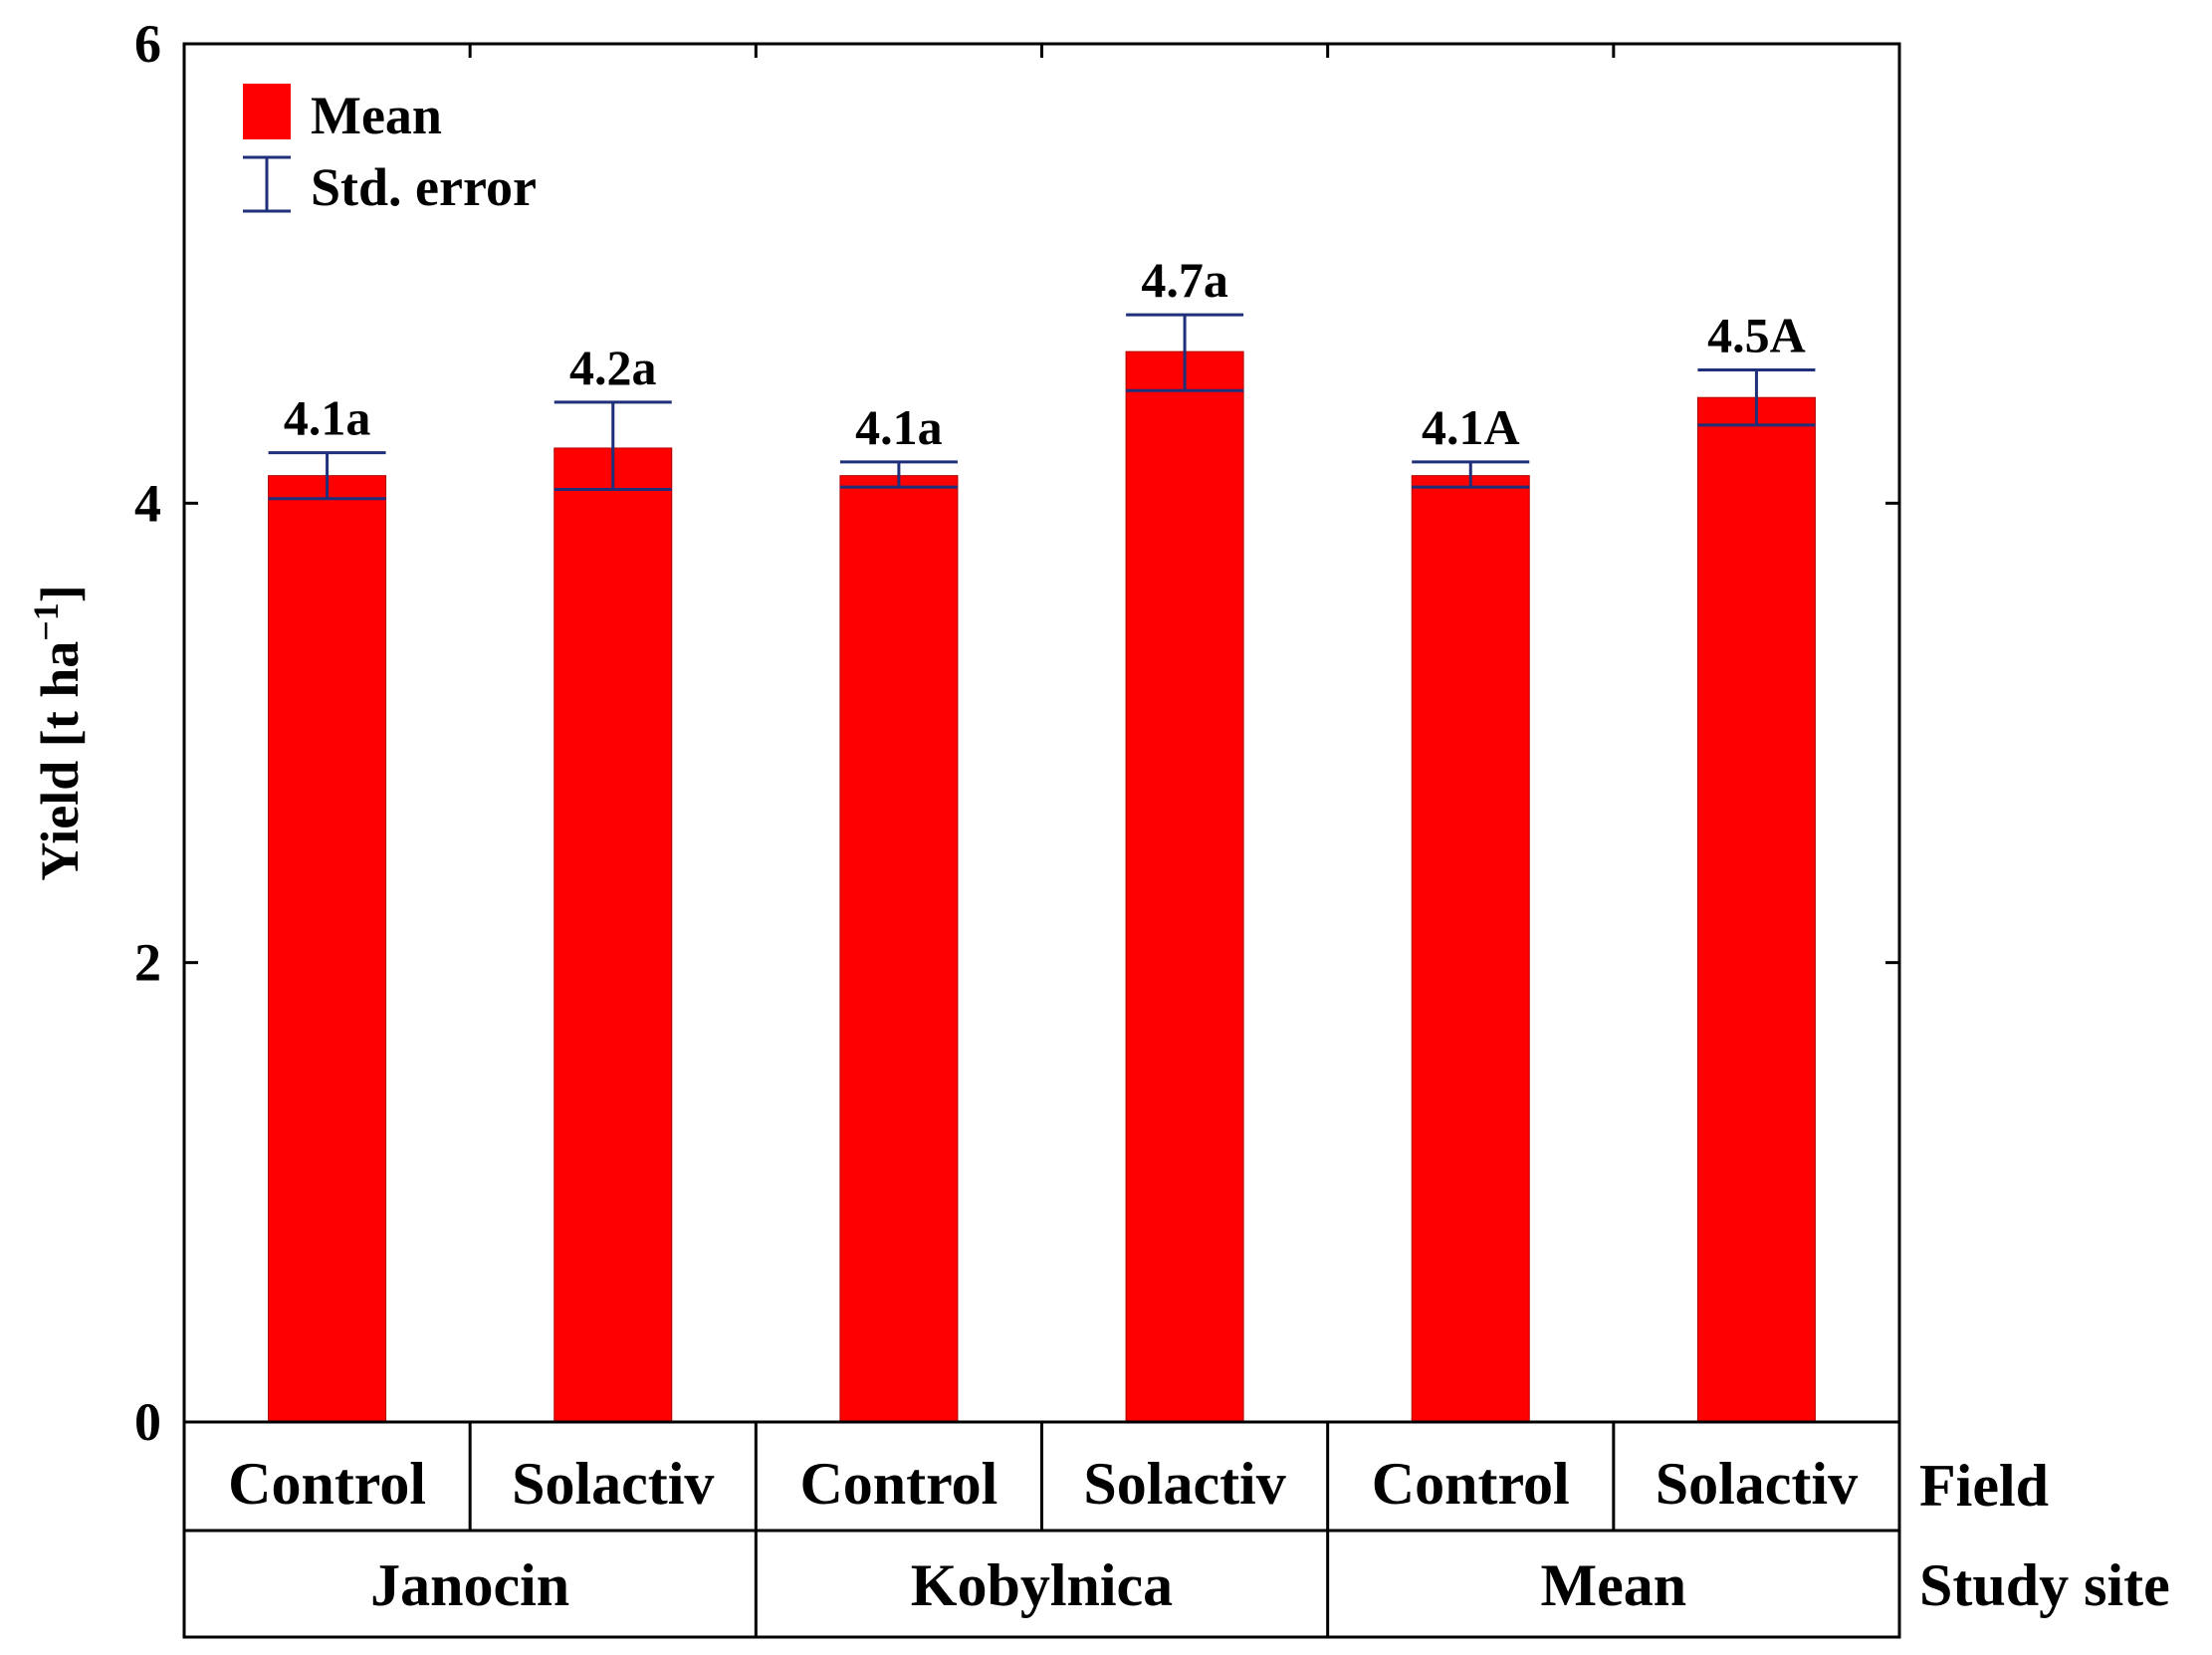  What do you see at coordinates (267, 184) in the screenshot?
I see `legend-swatch-std-error` at bounding box center [267, 184].